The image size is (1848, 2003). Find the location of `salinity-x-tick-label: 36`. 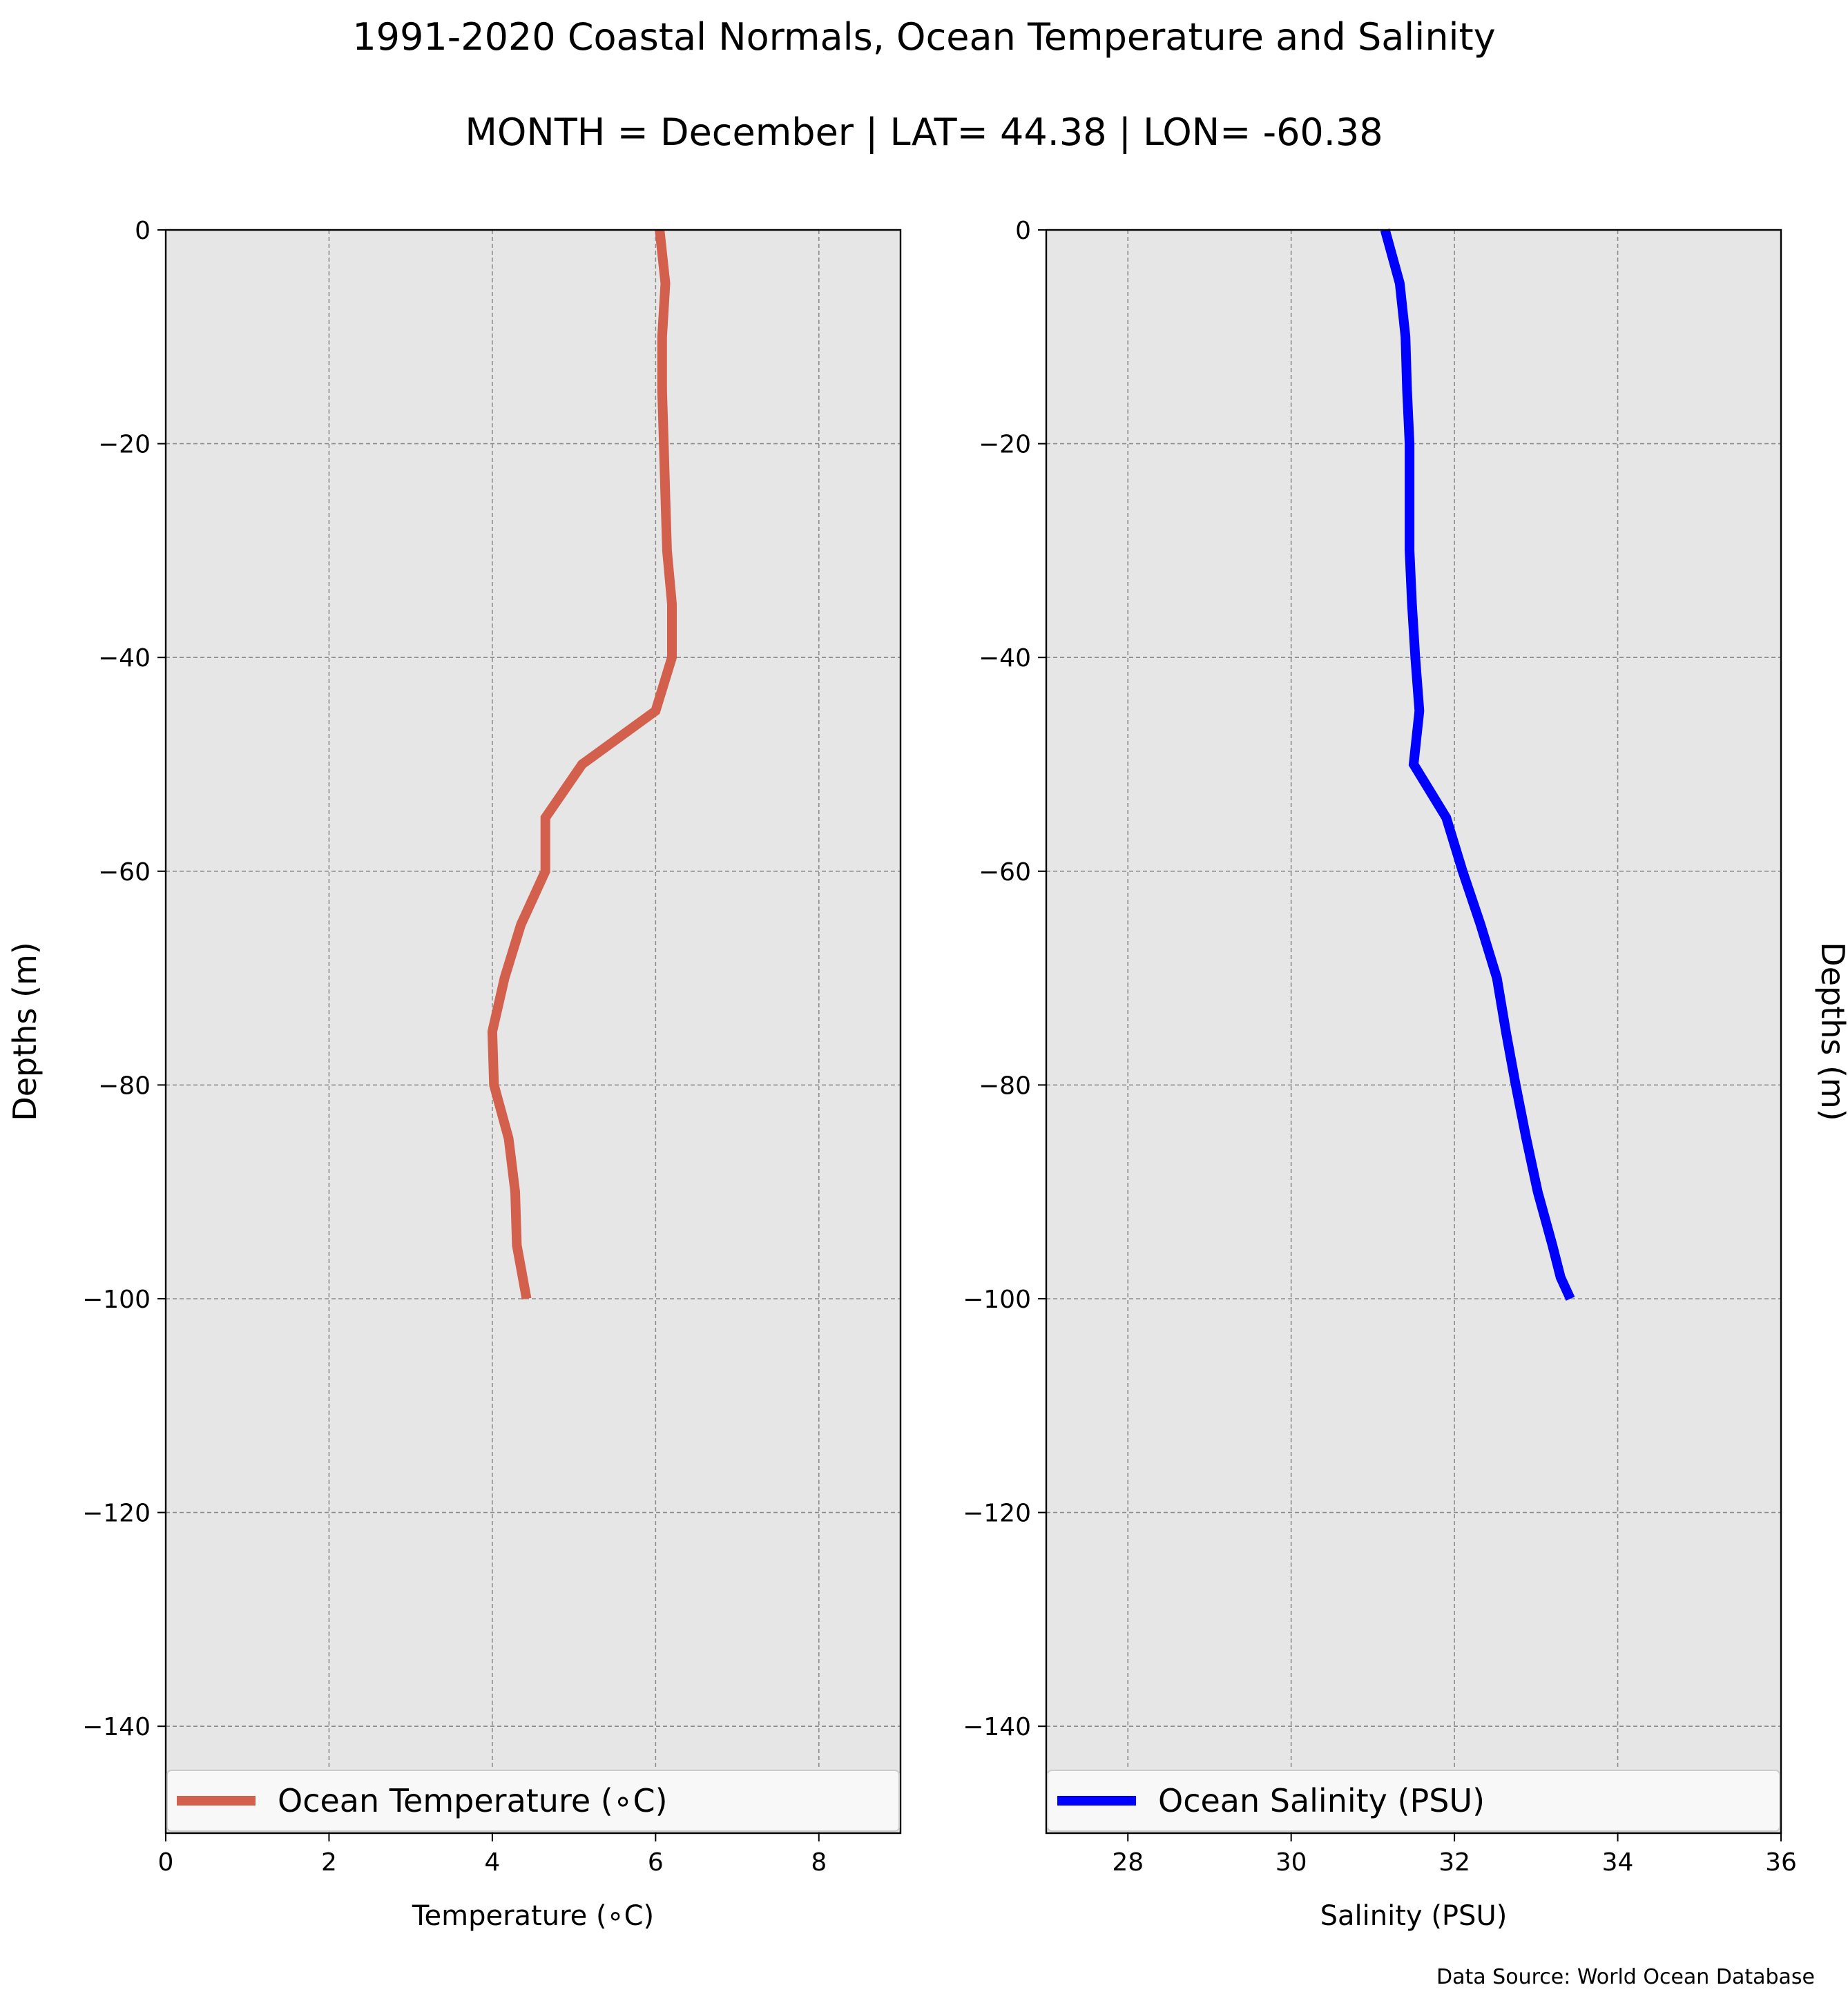

salinity-x-tick-label: 36 is located at coordinates (1781, 1862).